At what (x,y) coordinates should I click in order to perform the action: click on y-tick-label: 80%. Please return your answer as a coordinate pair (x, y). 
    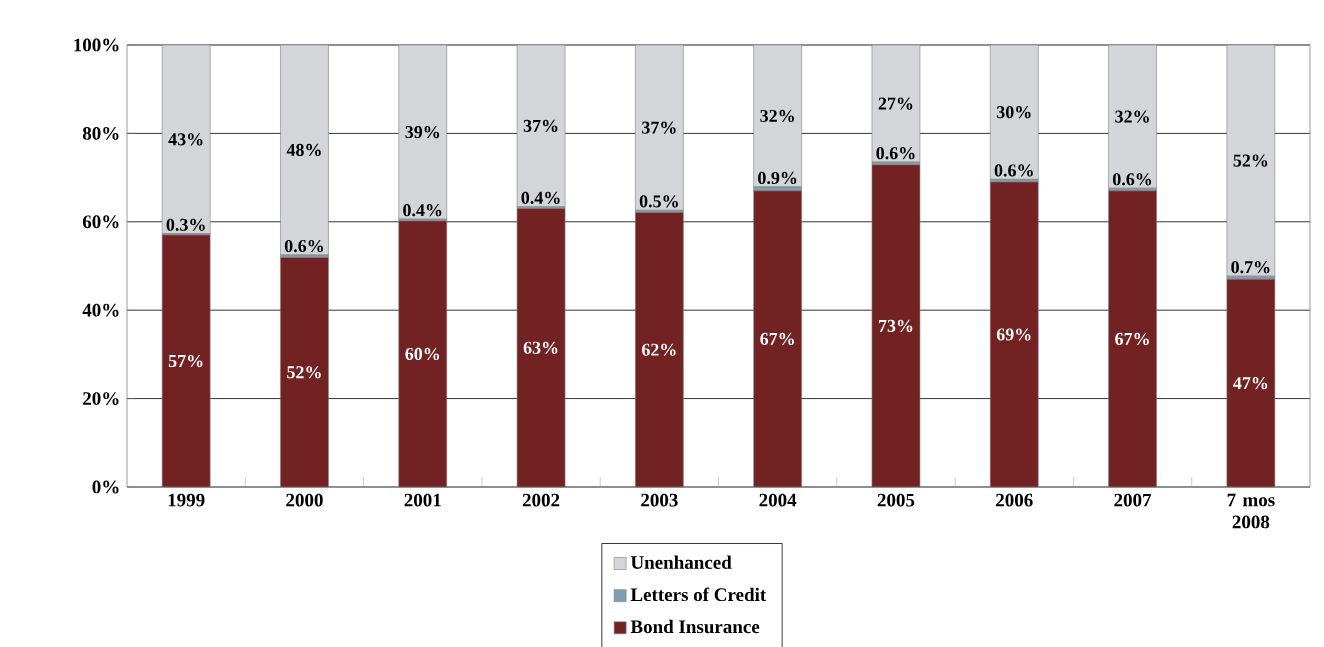
    Looking at the image, I should click on (100, 133).